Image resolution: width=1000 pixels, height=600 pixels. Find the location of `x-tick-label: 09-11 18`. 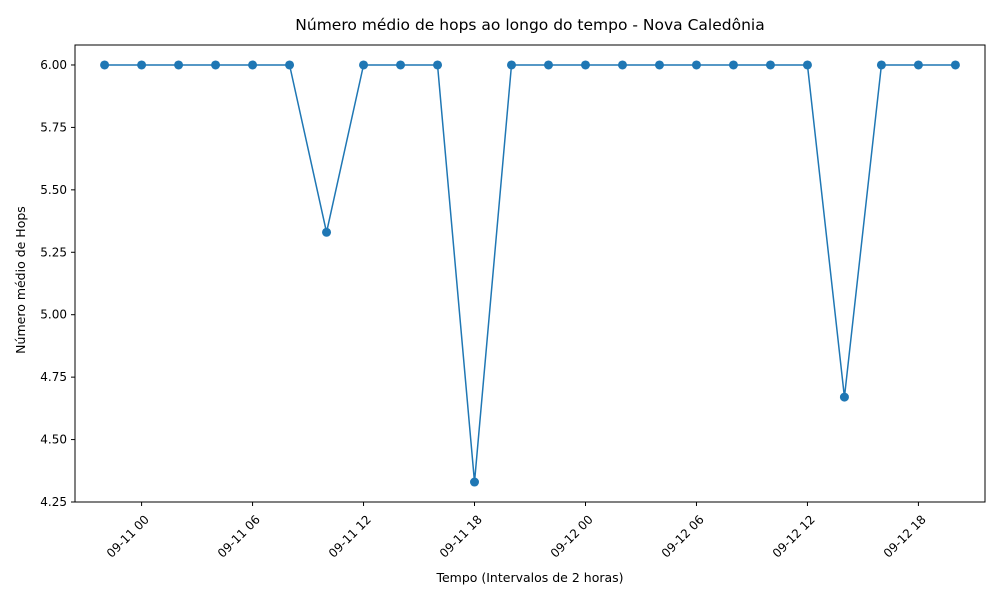

x-tick-label: 09-11 18 is located at coordinates (461, 536).